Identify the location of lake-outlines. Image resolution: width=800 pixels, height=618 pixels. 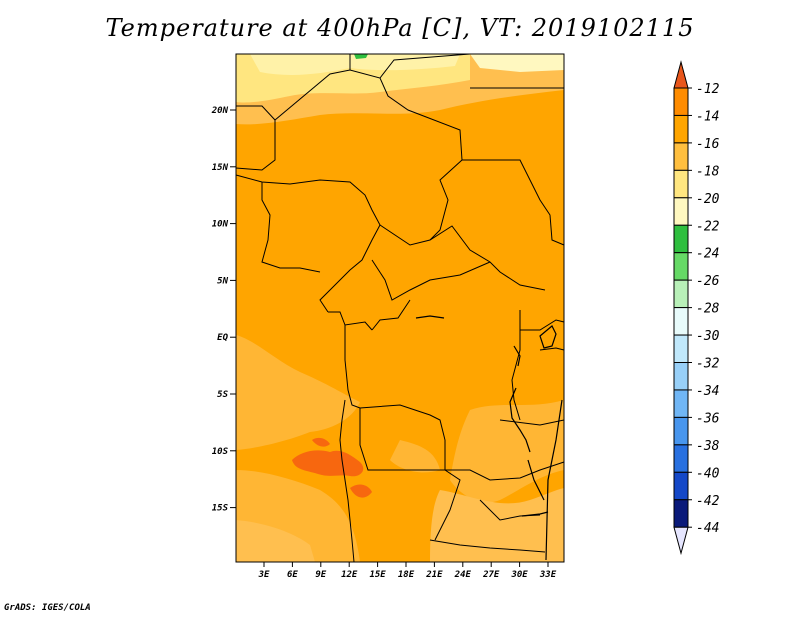
(489, 438).